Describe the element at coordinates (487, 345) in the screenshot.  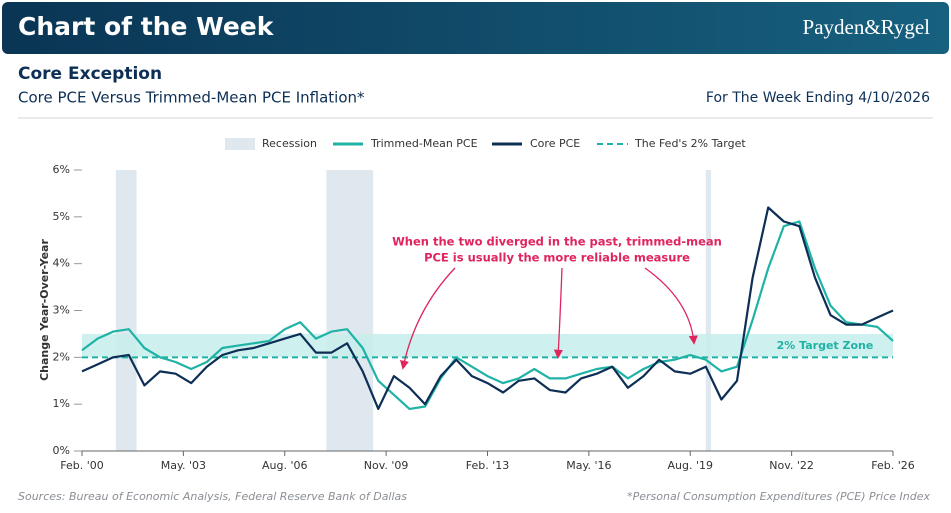
I see `target-zone` at that location.